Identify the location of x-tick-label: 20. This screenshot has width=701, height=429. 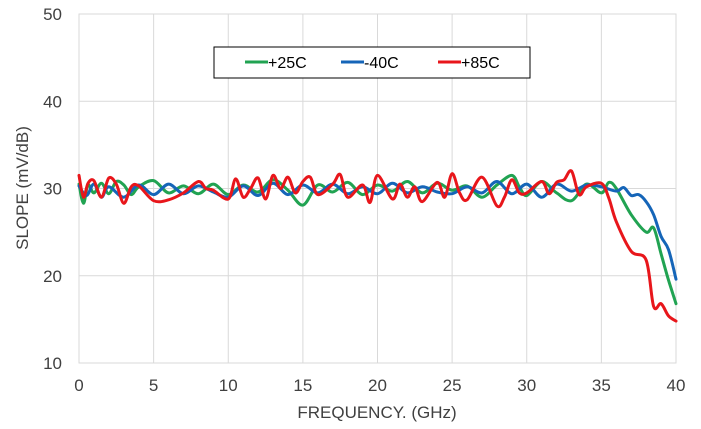
(377, 385).